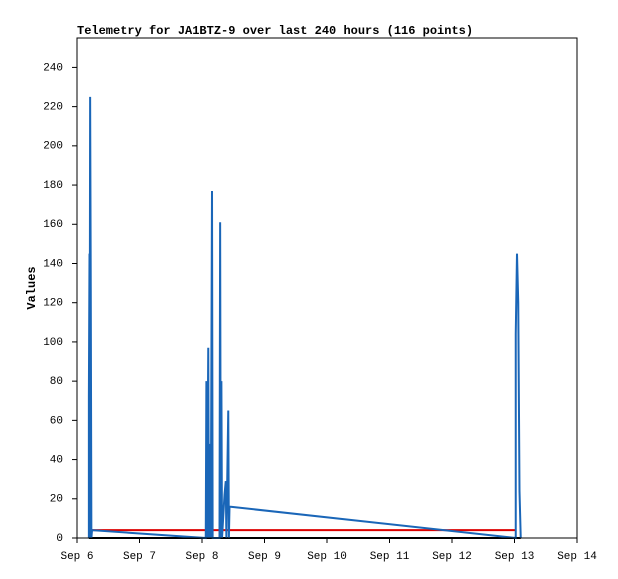  Describe the element at coordinates (390, 557) in the screenshot. I see `x-tick-label: Sep 11` at that location.